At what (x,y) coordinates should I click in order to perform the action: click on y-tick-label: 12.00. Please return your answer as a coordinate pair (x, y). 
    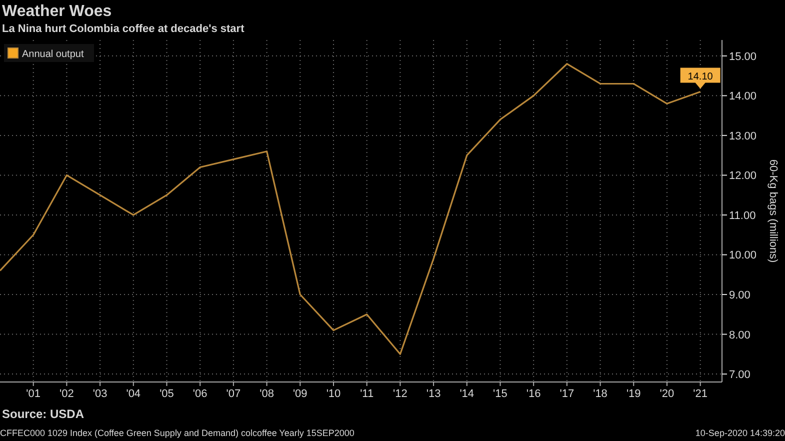
    Looking at the image, I should click on (743, 176).